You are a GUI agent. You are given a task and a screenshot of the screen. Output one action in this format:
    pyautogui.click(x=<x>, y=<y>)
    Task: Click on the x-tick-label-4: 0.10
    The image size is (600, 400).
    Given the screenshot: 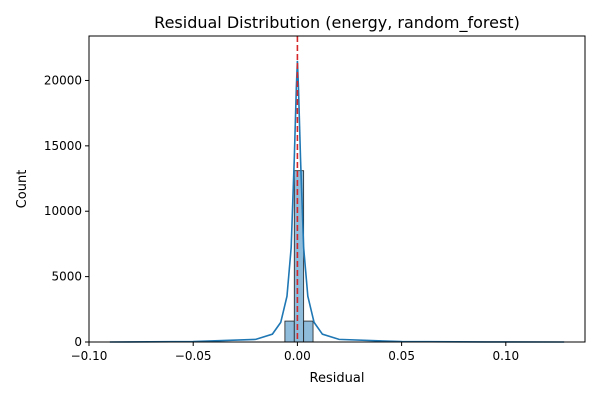 What is the action you would take?
    pyautogui.click(x=505, y=356)
    